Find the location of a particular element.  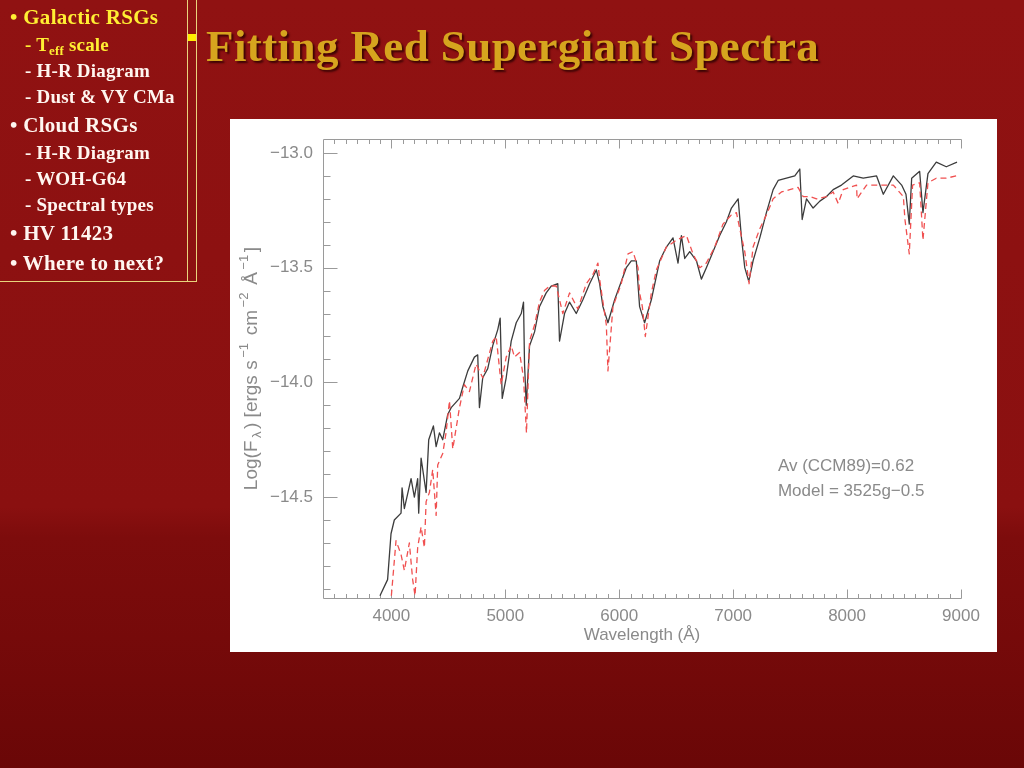

text: • Where to next? is located at coordinates (87, 263).